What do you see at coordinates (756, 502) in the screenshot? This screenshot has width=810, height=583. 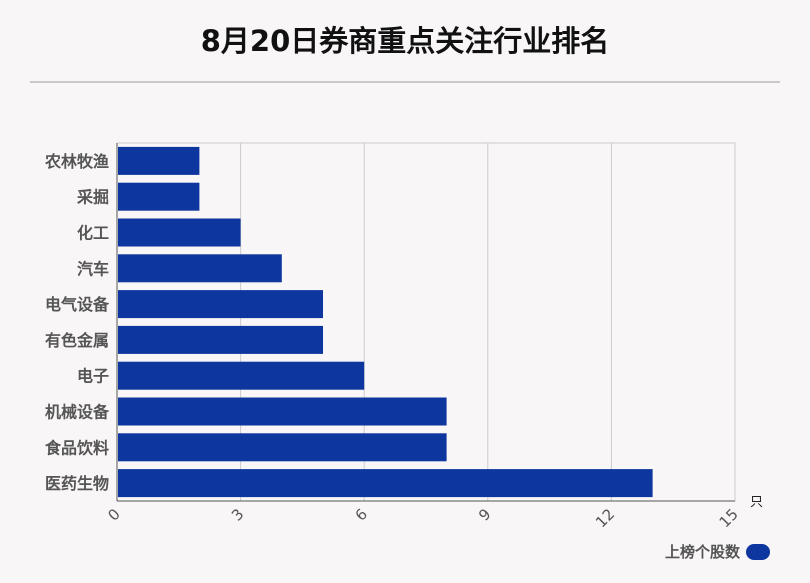 I see `x-axis-unit: 只` at bounding box center [756, 502].